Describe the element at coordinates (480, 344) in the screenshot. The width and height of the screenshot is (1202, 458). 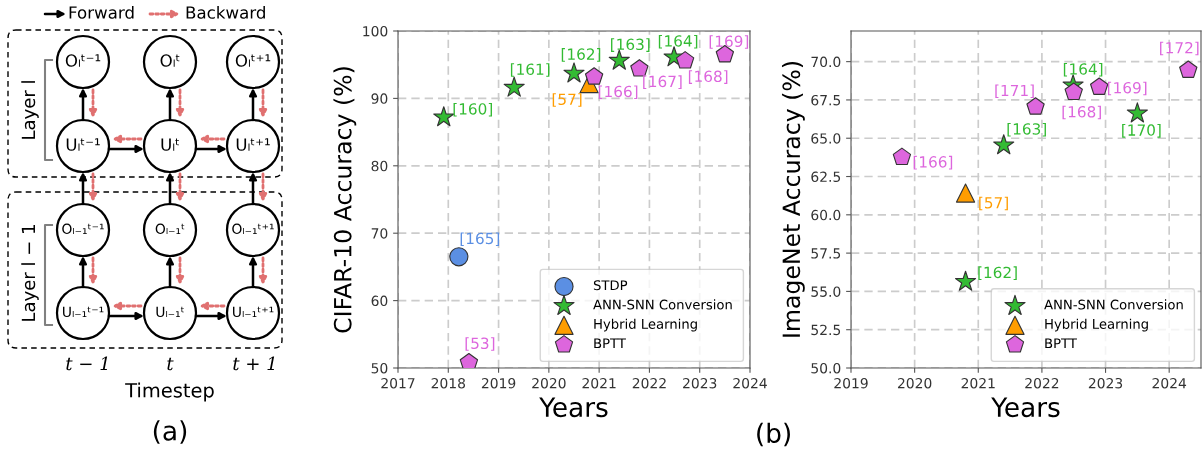
I see `annotation: [53]` at that location.